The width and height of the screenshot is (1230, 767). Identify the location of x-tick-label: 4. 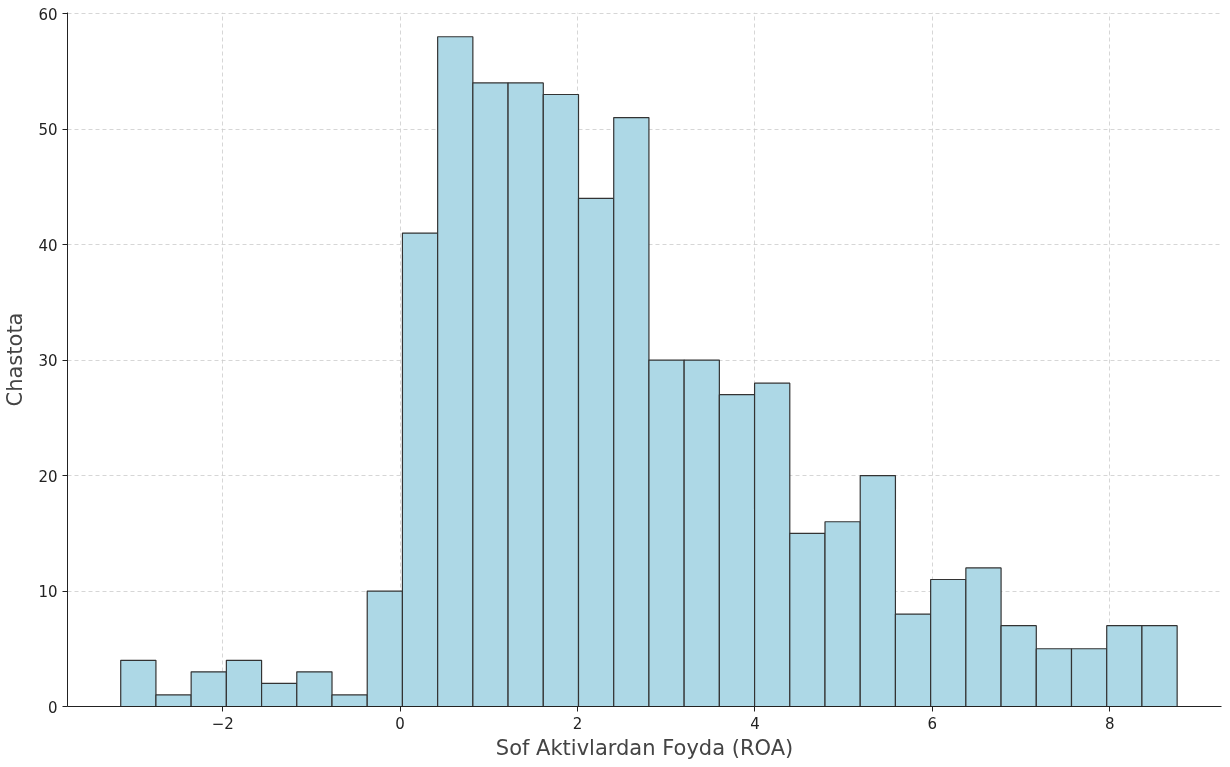
(755, 723).